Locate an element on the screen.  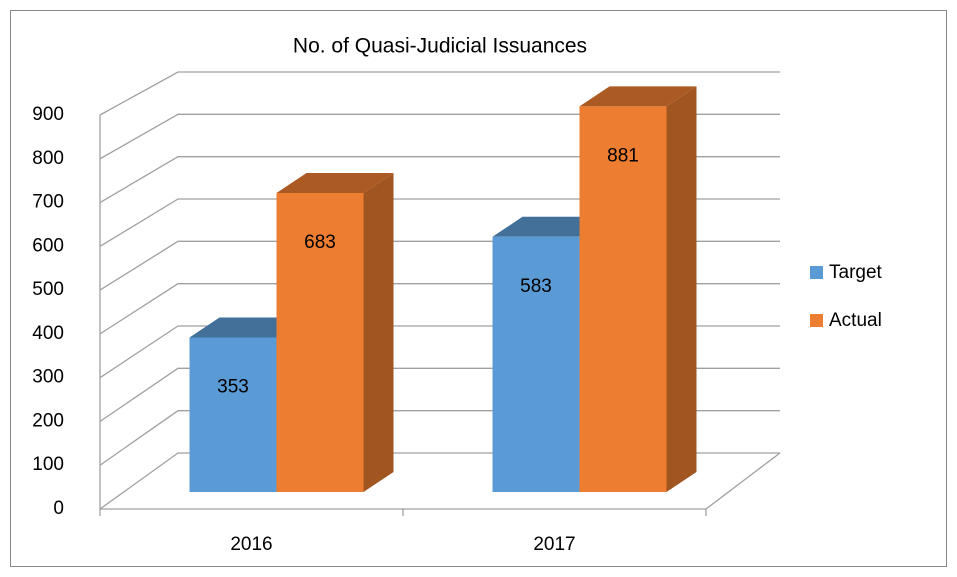
y-tick-label: 900 is located at coordinates (48, 114).